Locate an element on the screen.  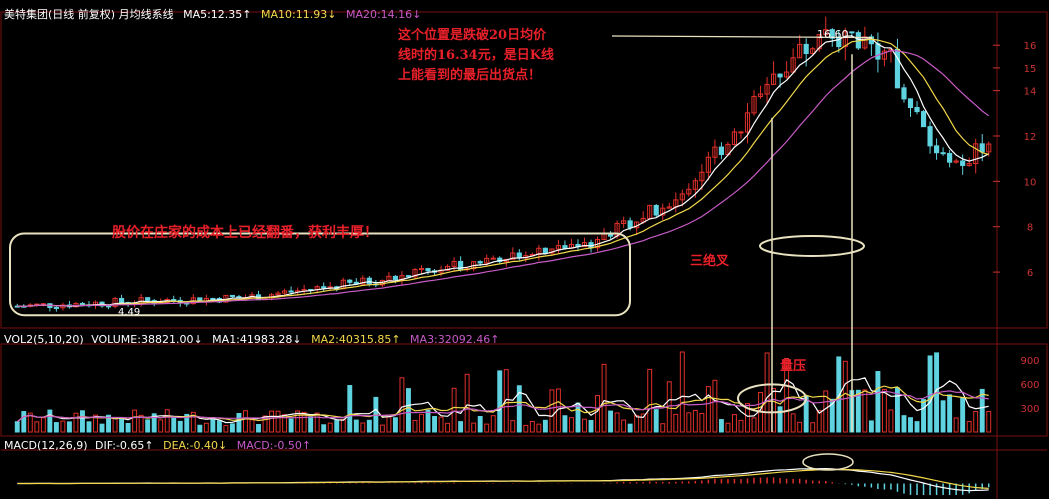
top-annotation-line3: 上能看到的最后出货点！ is located at coordinates (470, 75).